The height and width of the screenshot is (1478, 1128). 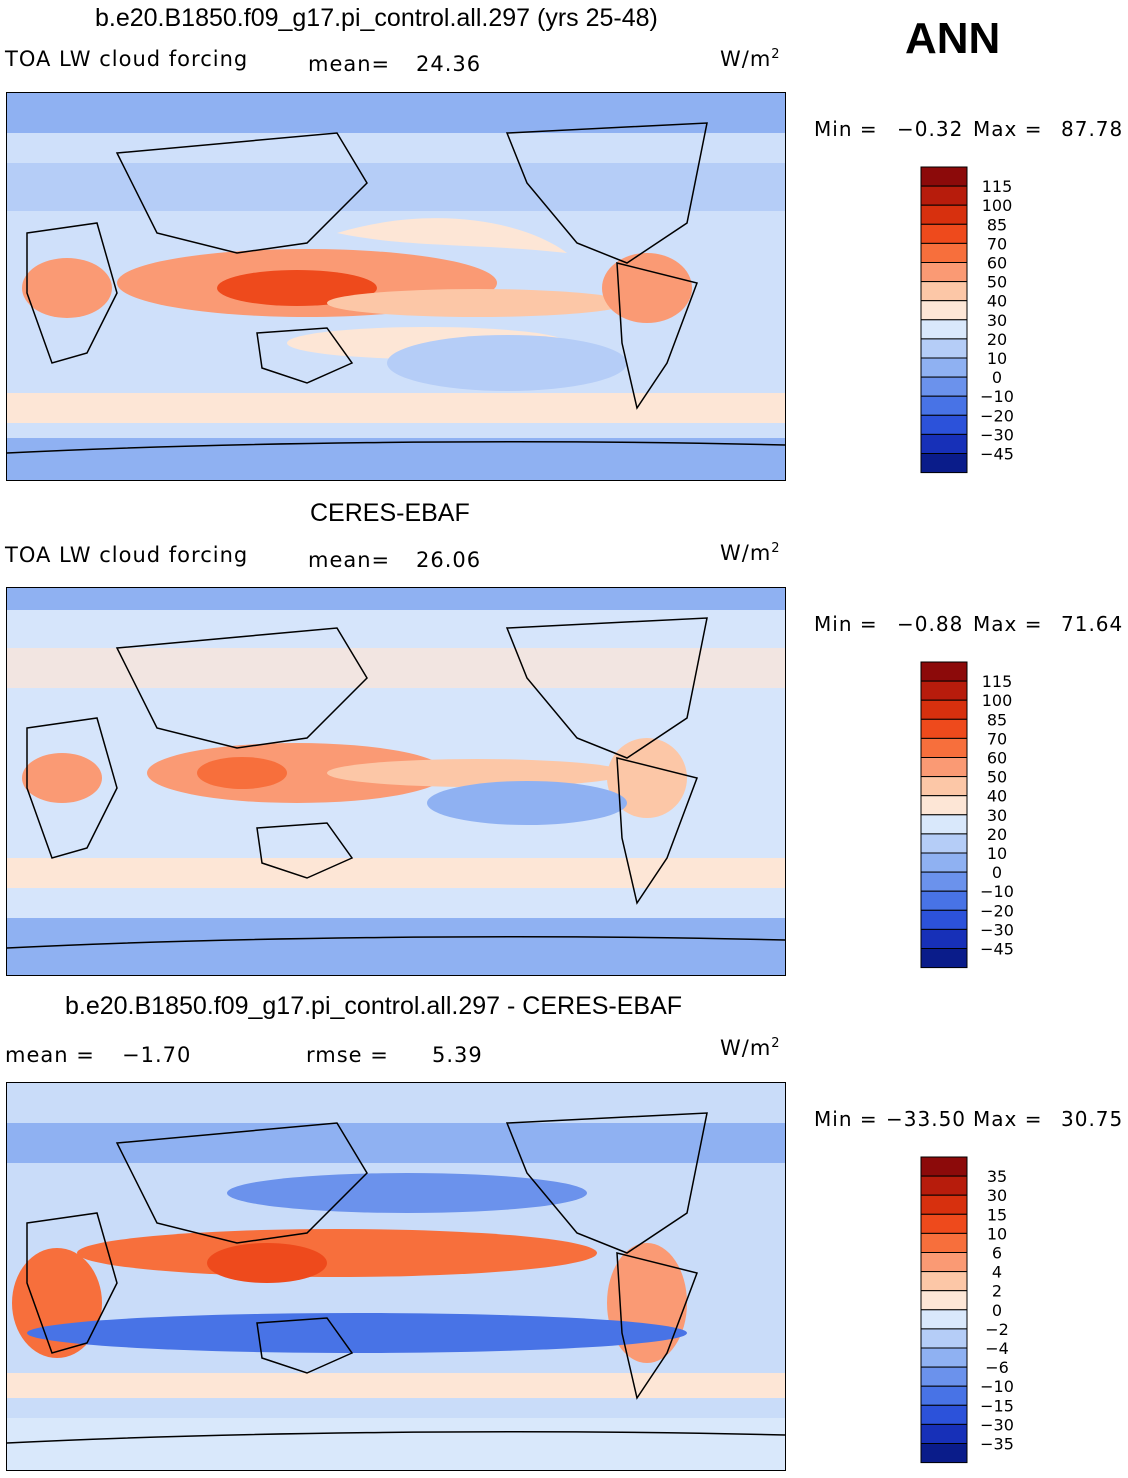 I want to click on panel2-se-pacific-stratus, so click(x=527, y=803).